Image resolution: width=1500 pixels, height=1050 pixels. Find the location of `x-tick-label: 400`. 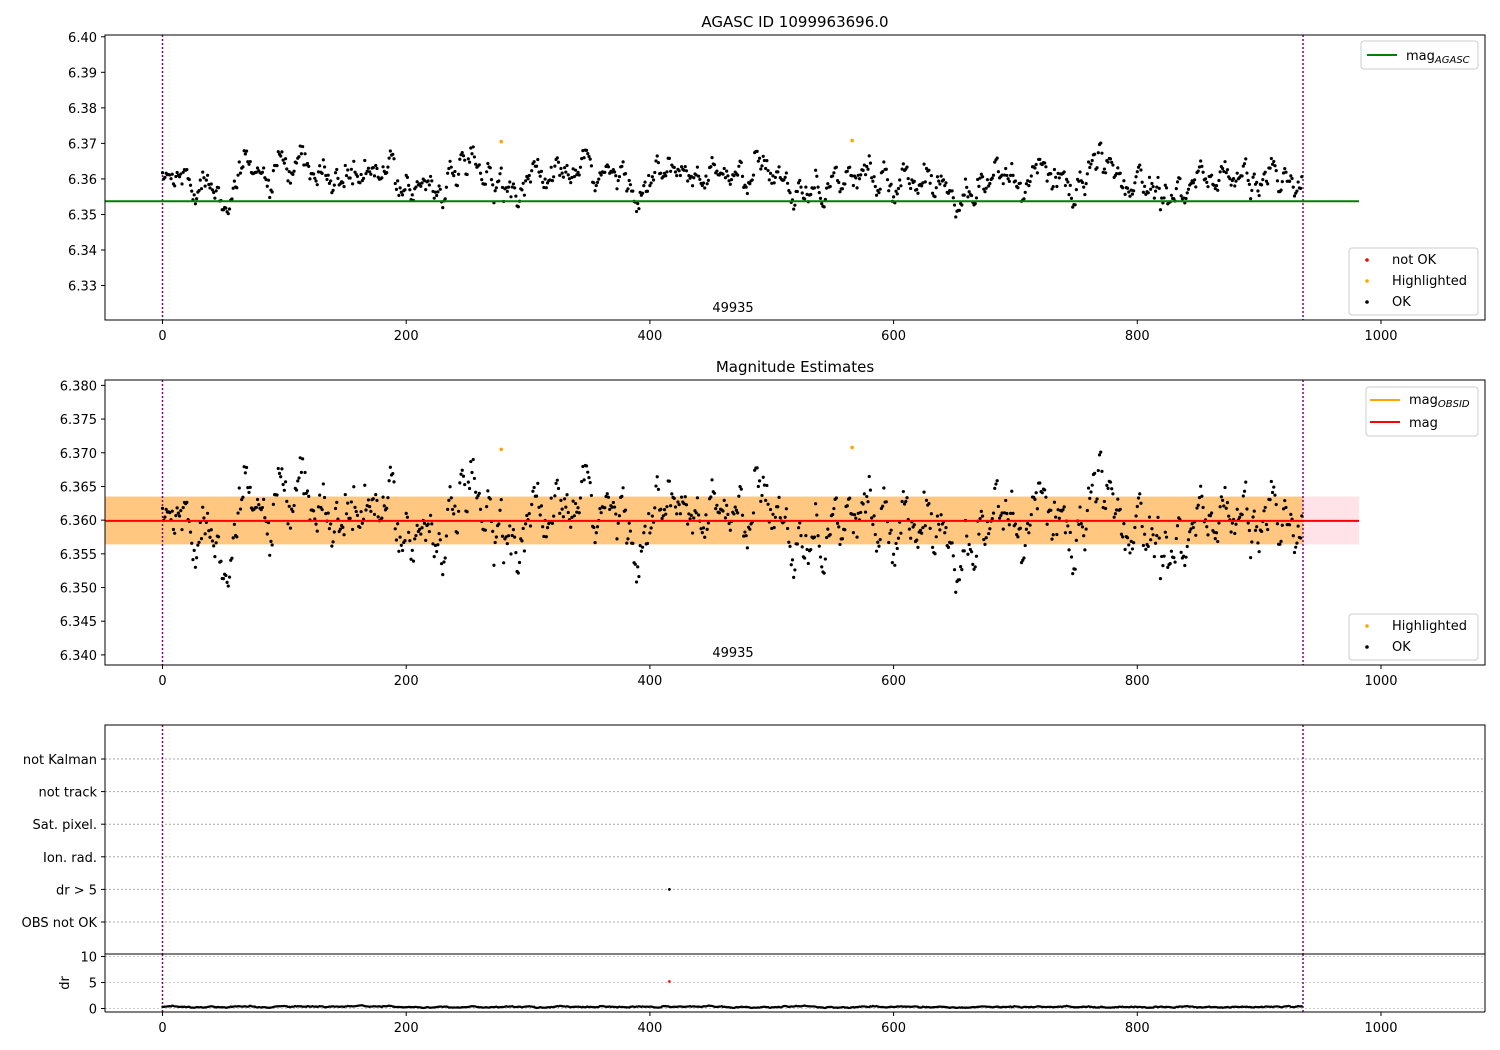

x-tick-label: 400 is located at coordinates (649, 1028).